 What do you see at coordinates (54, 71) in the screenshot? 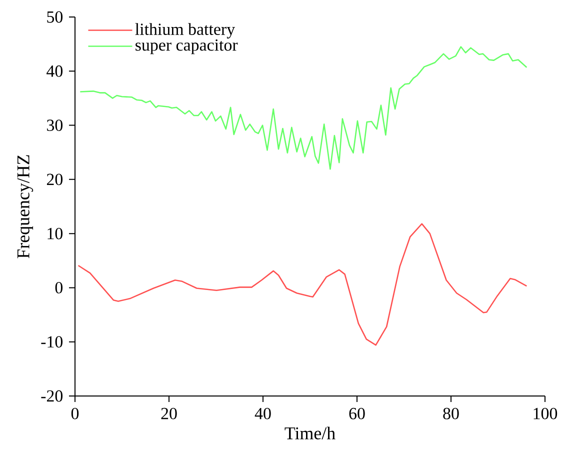
I see `y-tick-label: 40` at bounding box center [54, 71].